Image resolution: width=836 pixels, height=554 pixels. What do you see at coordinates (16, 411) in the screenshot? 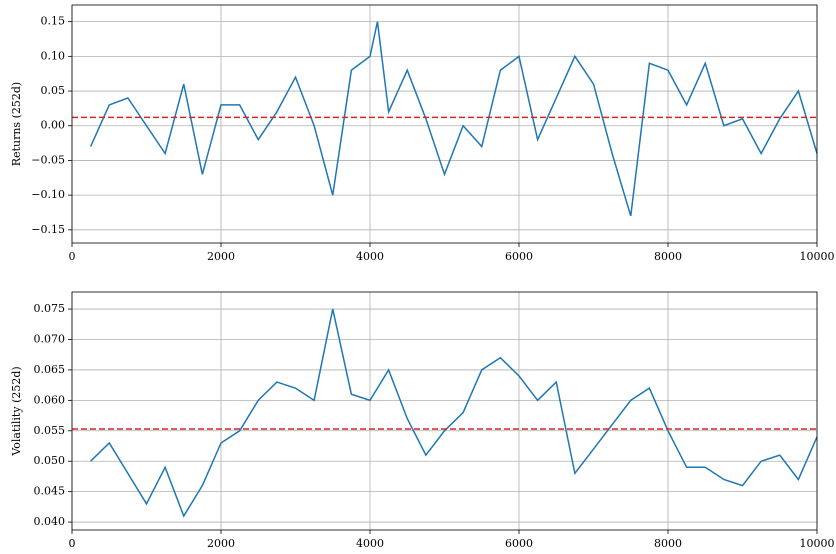
I see `y-axis-label: Volatility (252d)` at bounding box center [16, 411].